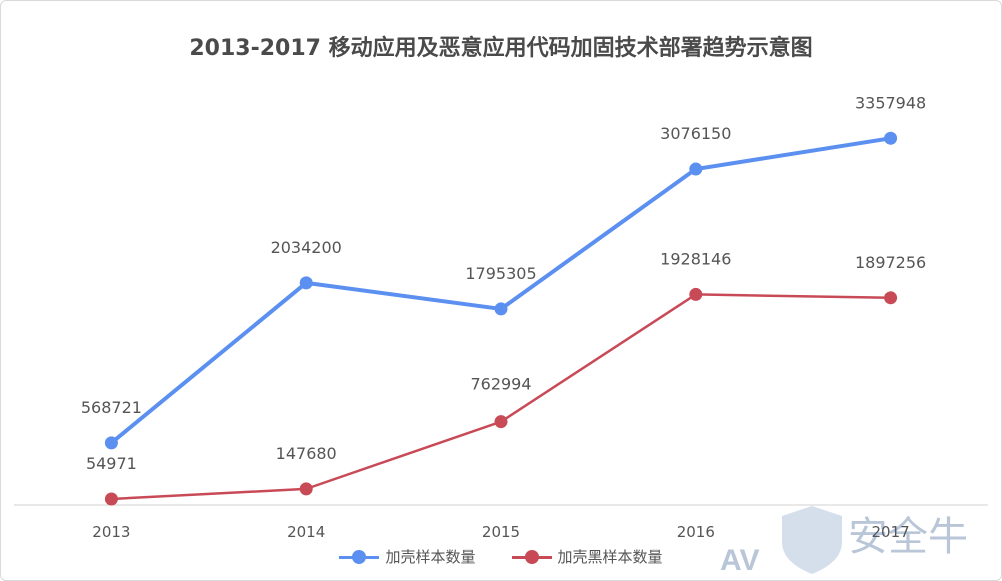  Describe the element at coordinates (111, 407) in the screenshot. I see `series-1-data-label: 568721` at that location.